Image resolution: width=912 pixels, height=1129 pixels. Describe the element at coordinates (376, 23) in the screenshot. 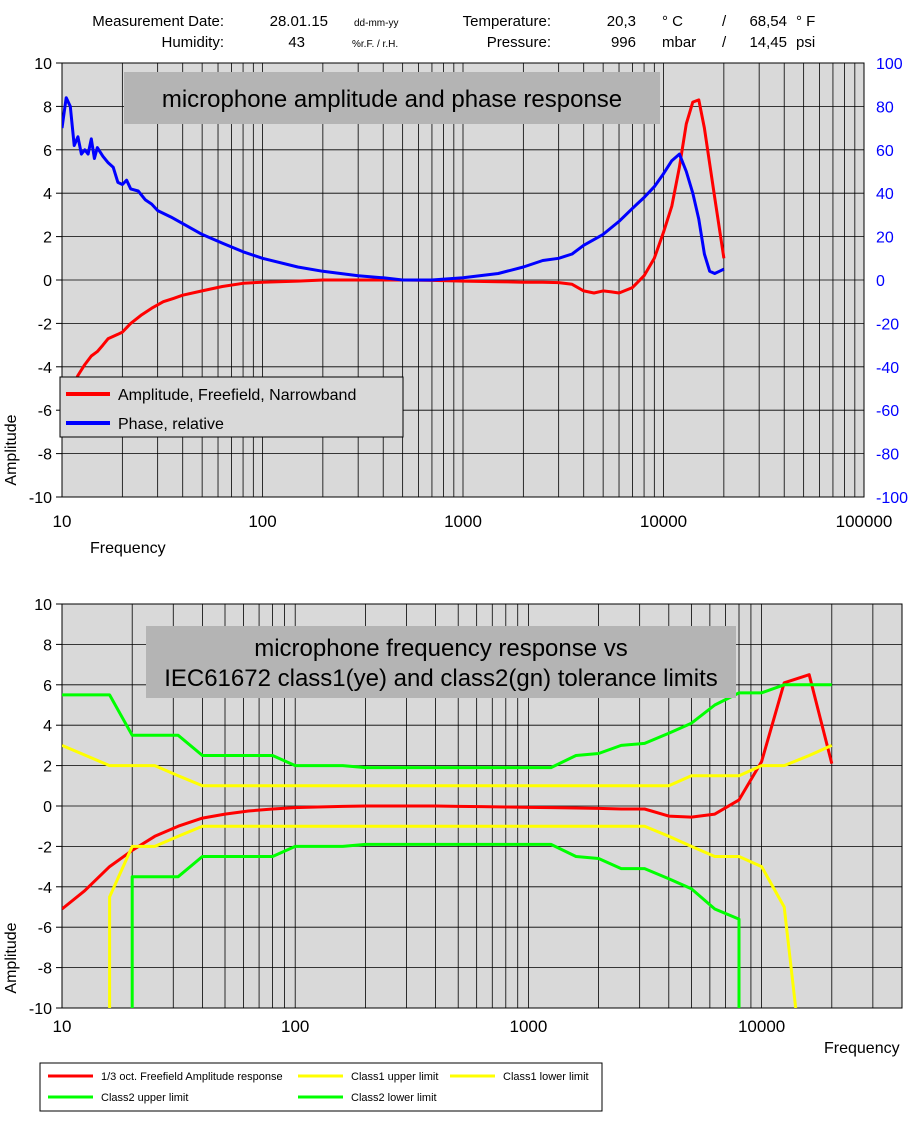

I see `date-format: dd-mm-yy` at that location.